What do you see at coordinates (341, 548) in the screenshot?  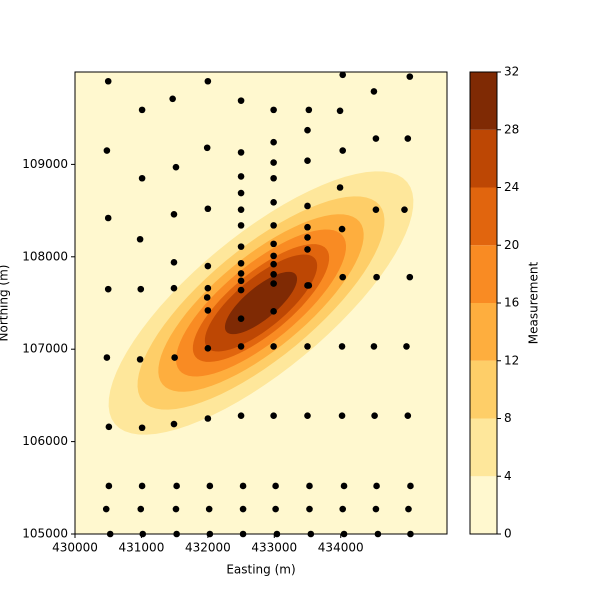 I see `x-tick-label: 434000` at bounding box center [341, 548].